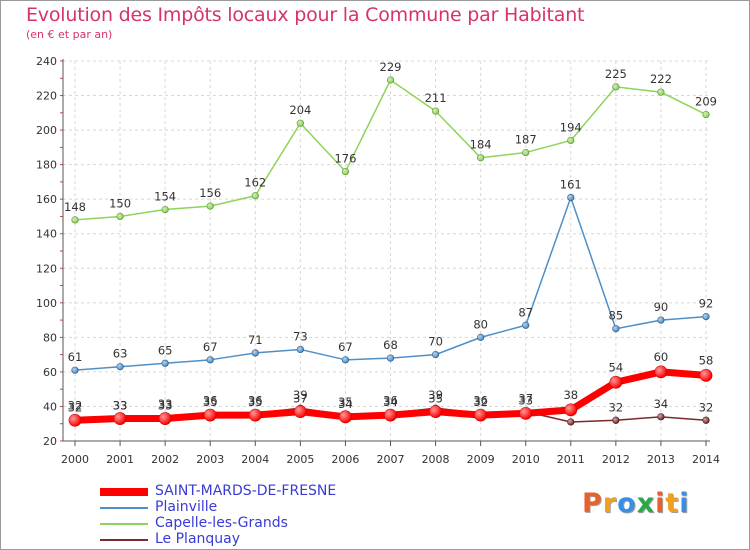 The height and width of the screenshot is (550, 750). I want to click on x-tick-label: 2003, so click(210, 459).